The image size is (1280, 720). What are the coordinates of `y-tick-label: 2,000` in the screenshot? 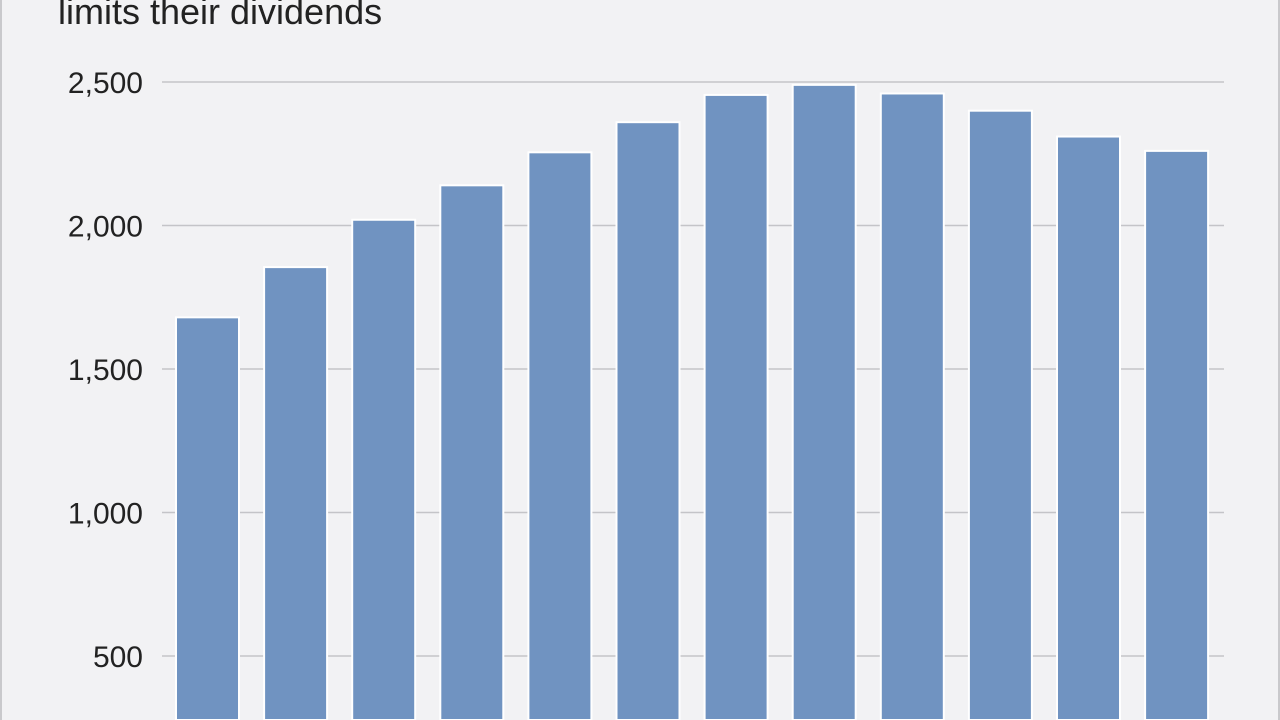 It's located at (105, 227).